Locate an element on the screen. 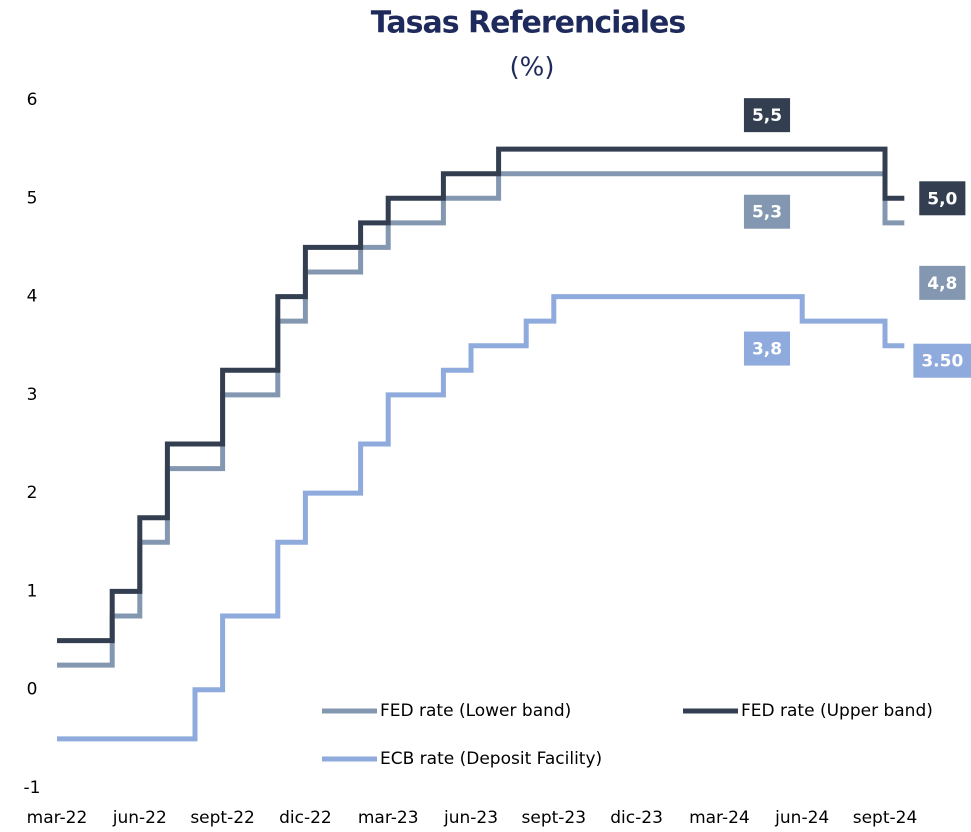  data-label-text: 3,8 is located at coordinates (767, 350).